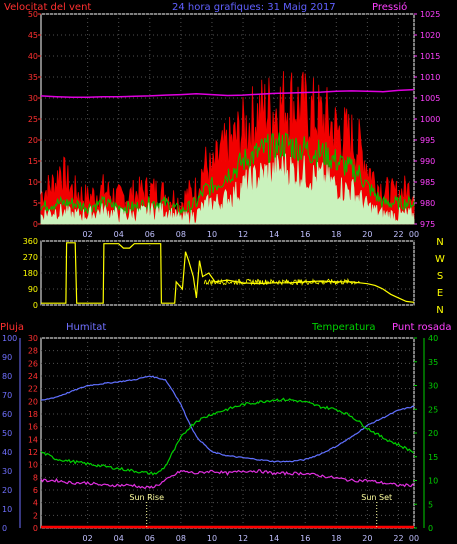 This screenshot has height=544, width=457. Describe the element at coordinates (33, 389) in the screenshot. I see `rain-tick-label: 22` at that location.